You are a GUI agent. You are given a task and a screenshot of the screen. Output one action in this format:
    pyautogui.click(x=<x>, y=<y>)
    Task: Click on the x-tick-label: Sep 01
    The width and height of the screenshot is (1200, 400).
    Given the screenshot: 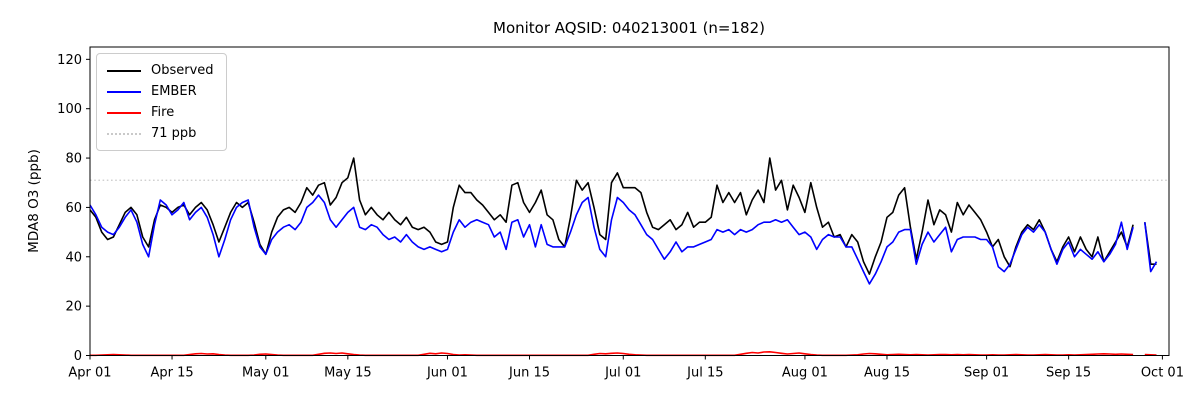 What is the action you would take?
    pyautogui.click(x=986, y=373)
    